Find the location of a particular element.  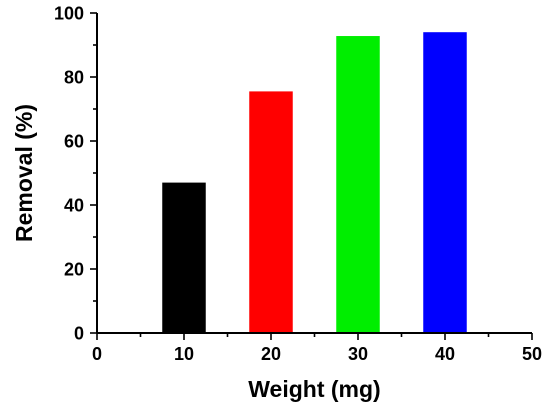

y-tick-label-20: 20 is located at coordinates (74, 270).